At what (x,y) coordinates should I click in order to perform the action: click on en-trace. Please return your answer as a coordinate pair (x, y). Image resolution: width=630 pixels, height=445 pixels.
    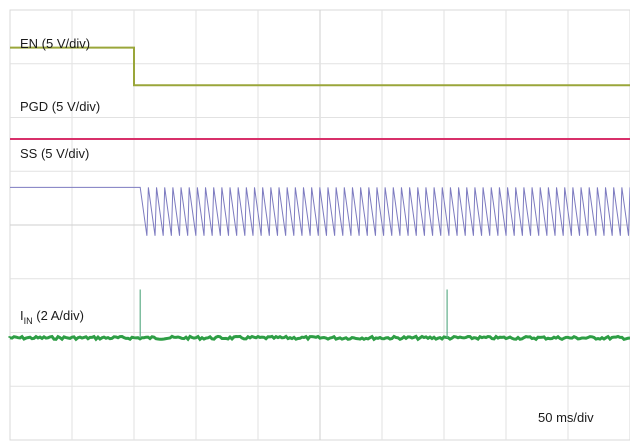
    Looking at the image, I should click on (320, 66).